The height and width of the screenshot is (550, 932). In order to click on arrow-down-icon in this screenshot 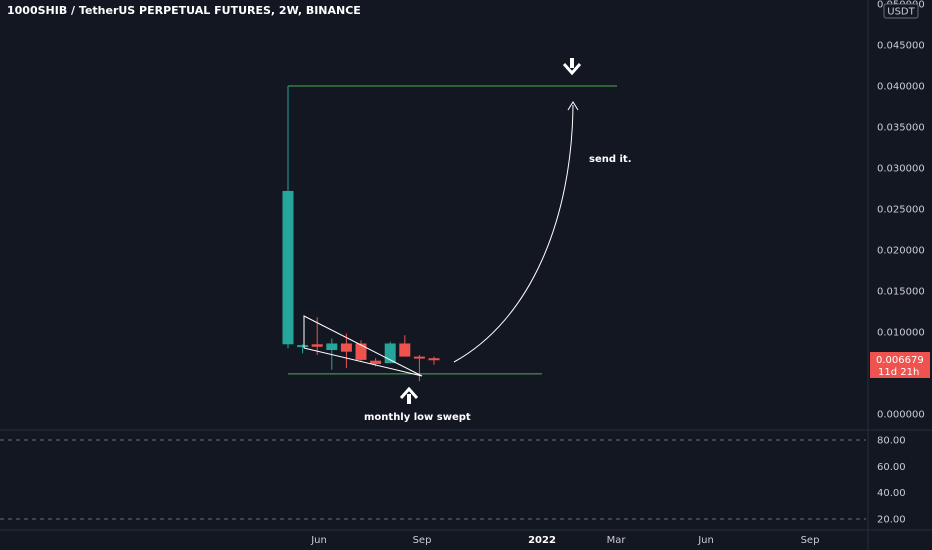, I will do `click(572, 67)`.